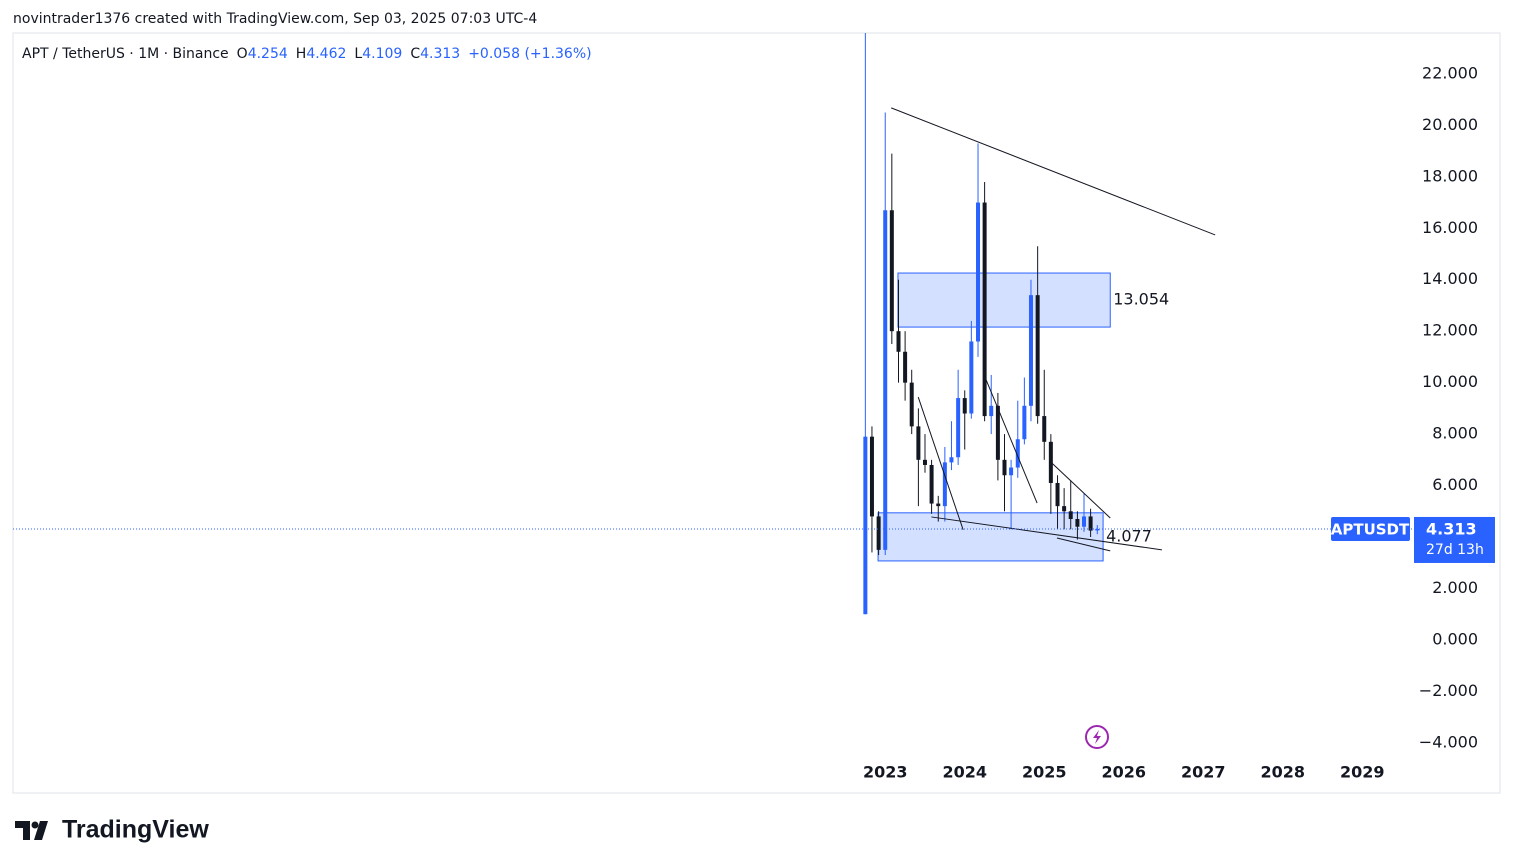 The height and width of the screenshot is (868, 1513). What do you see at coordinates (440, 54) in the screenshot?
I see `ohlc-value: 4.313` at bounding box center [440, 54].